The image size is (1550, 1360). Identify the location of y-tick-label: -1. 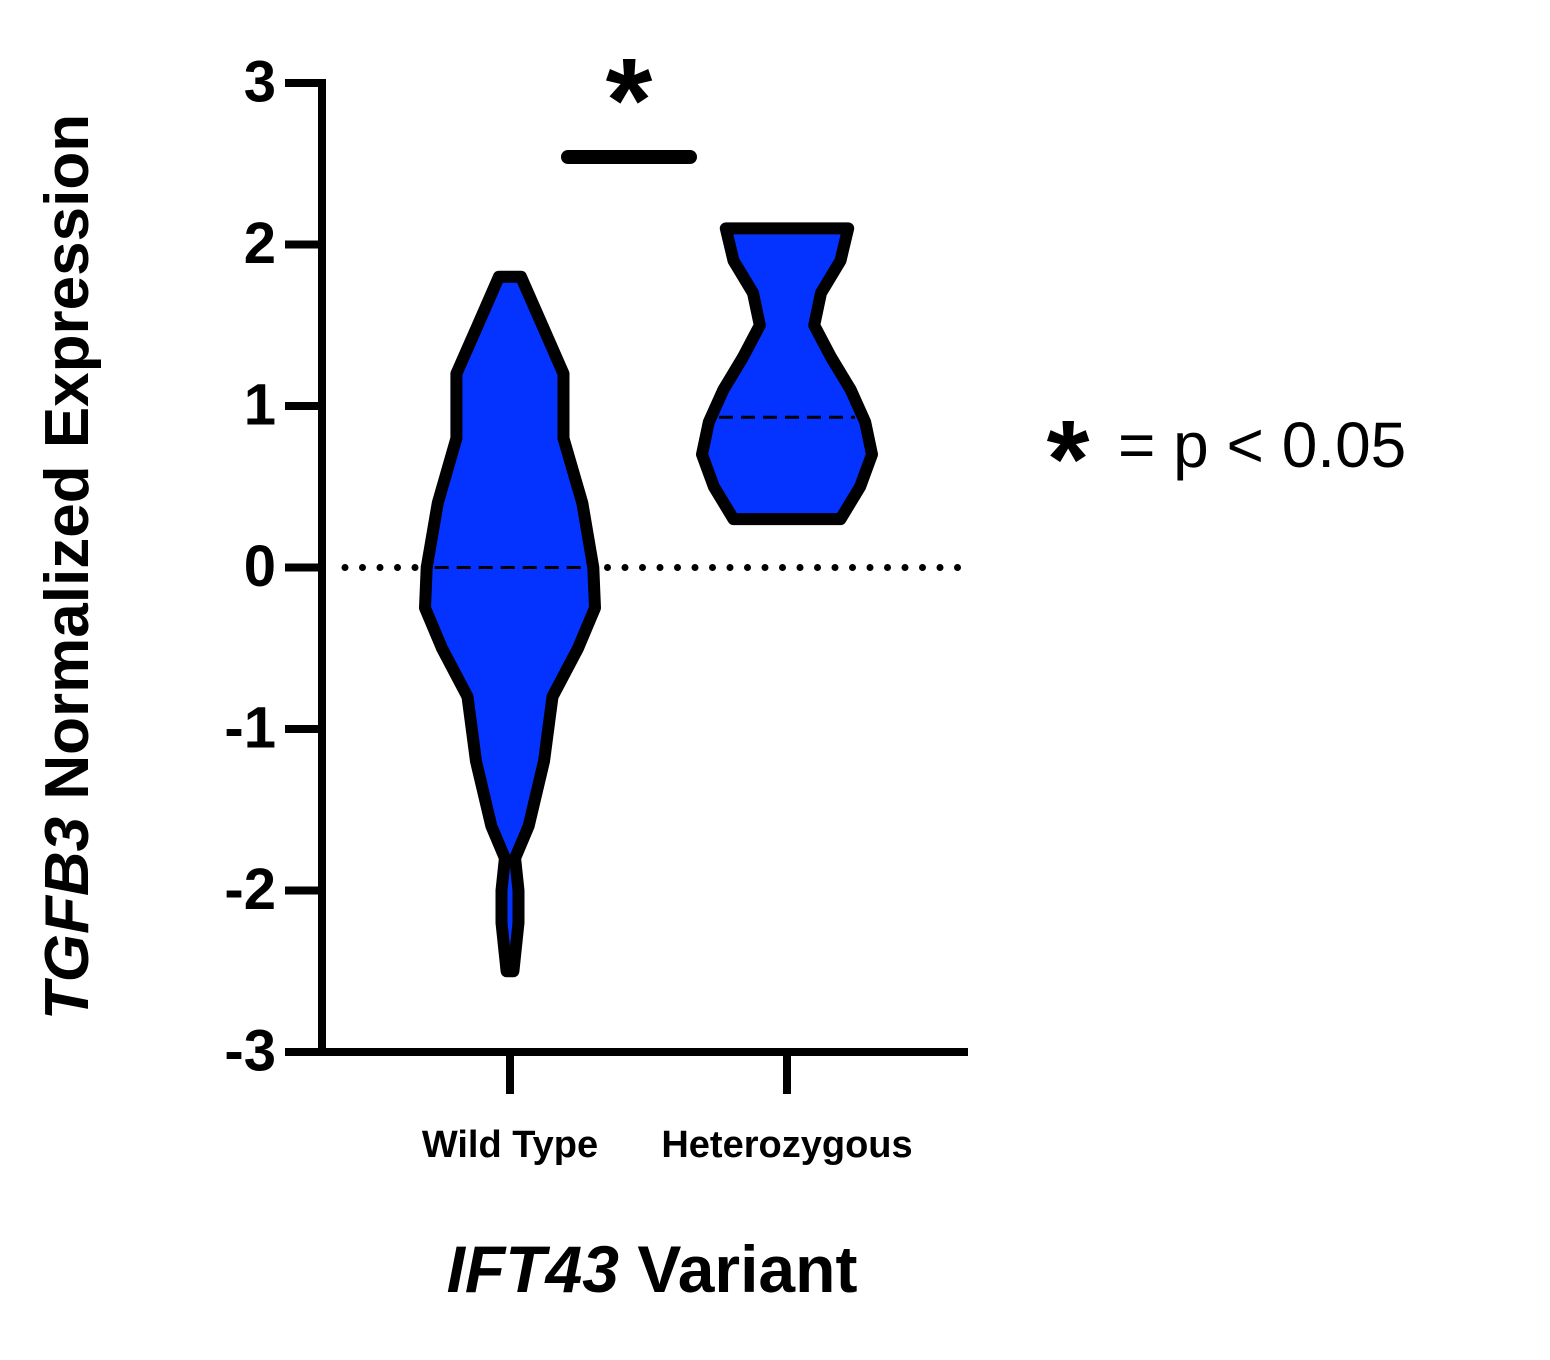
(250, 727).